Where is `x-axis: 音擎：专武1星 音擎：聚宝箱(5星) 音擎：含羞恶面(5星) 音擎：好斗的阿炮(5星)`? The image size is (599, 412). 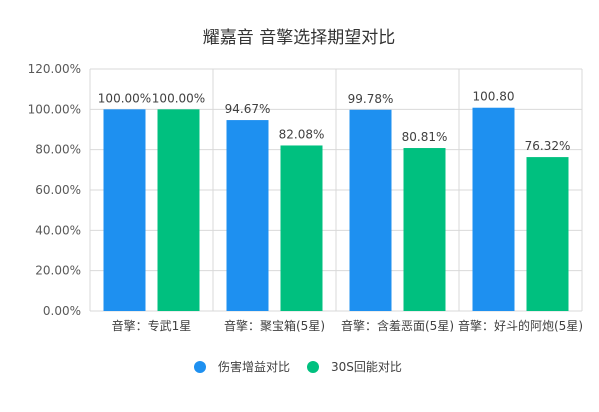 x-axis: 音擎：专武1星 音擎：聚宝箱(5星) 音擎：含羞恶面(5星) 音擎：好斗的阿炮(5星) is located at coordinates (347, 325).